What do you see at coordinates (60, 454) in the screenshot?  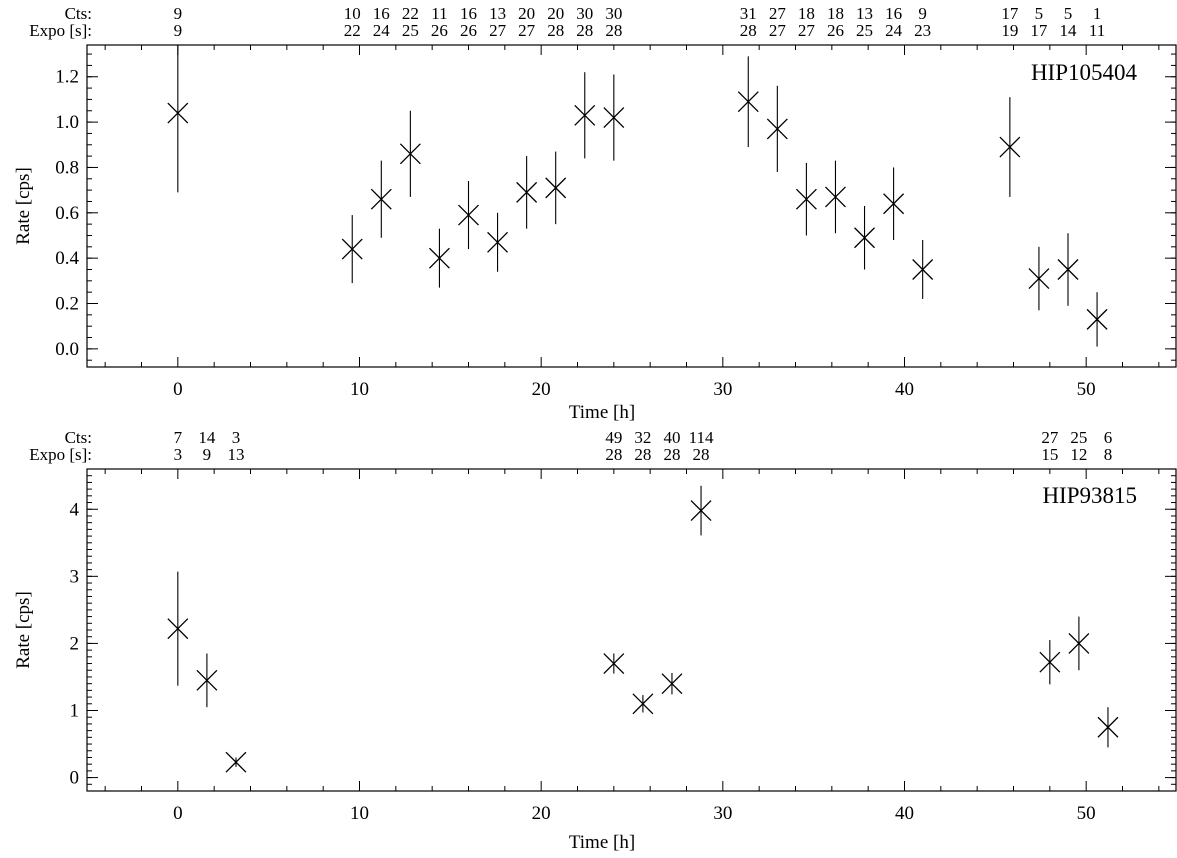 I see `expo-row-label: Expo [s]:` at bounding box center [60, 454].